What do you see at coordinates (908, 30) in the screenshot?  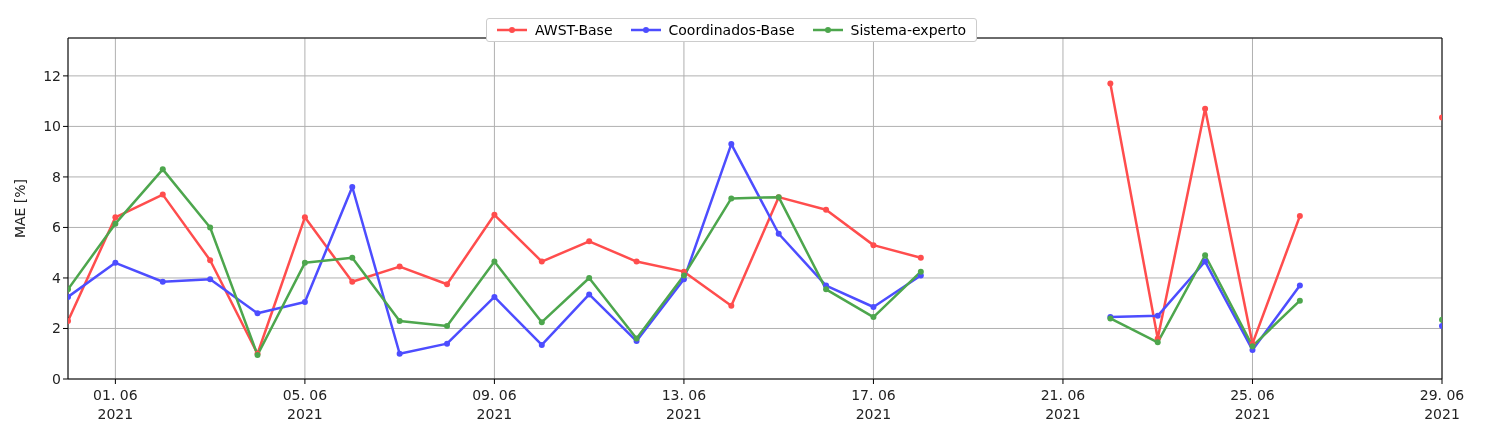 I see `legend-label: Sistema-experto` at bounding box center [908, 30].